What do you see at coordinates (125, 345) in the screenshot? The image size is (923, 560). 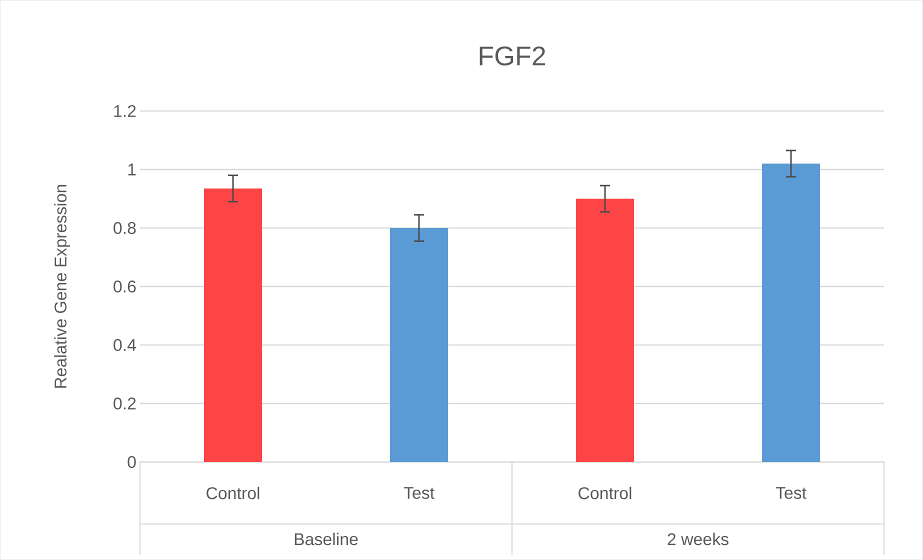 I see `y-tick-label: 0.4` at bounding box center [125, 345].